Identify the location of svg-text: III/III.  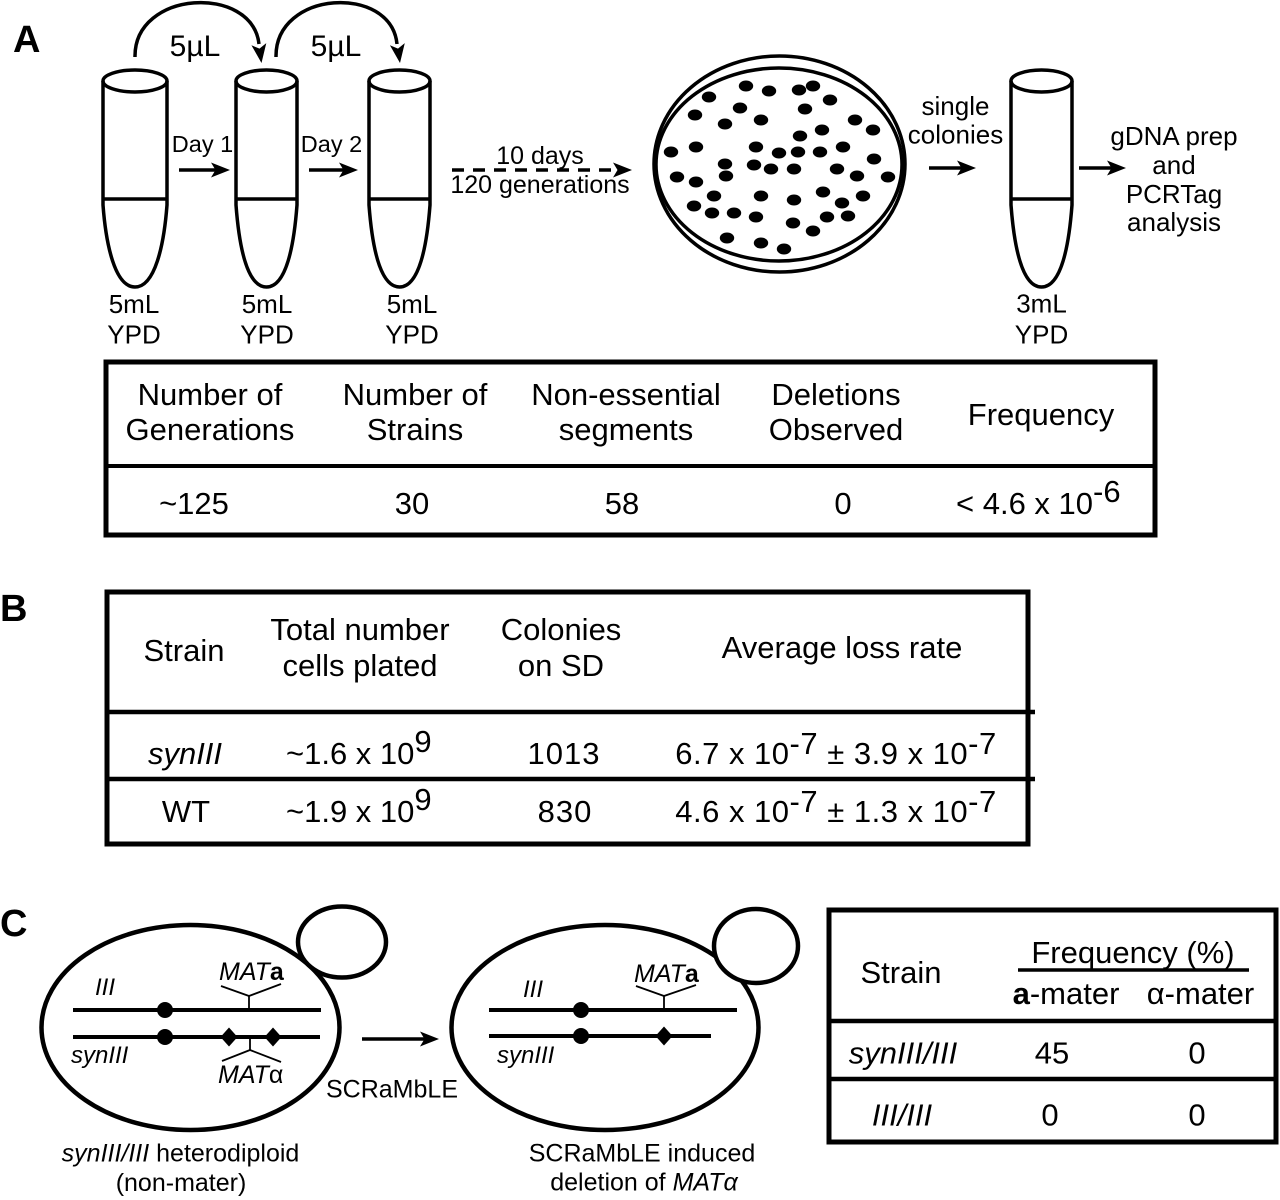
(902, 1115).